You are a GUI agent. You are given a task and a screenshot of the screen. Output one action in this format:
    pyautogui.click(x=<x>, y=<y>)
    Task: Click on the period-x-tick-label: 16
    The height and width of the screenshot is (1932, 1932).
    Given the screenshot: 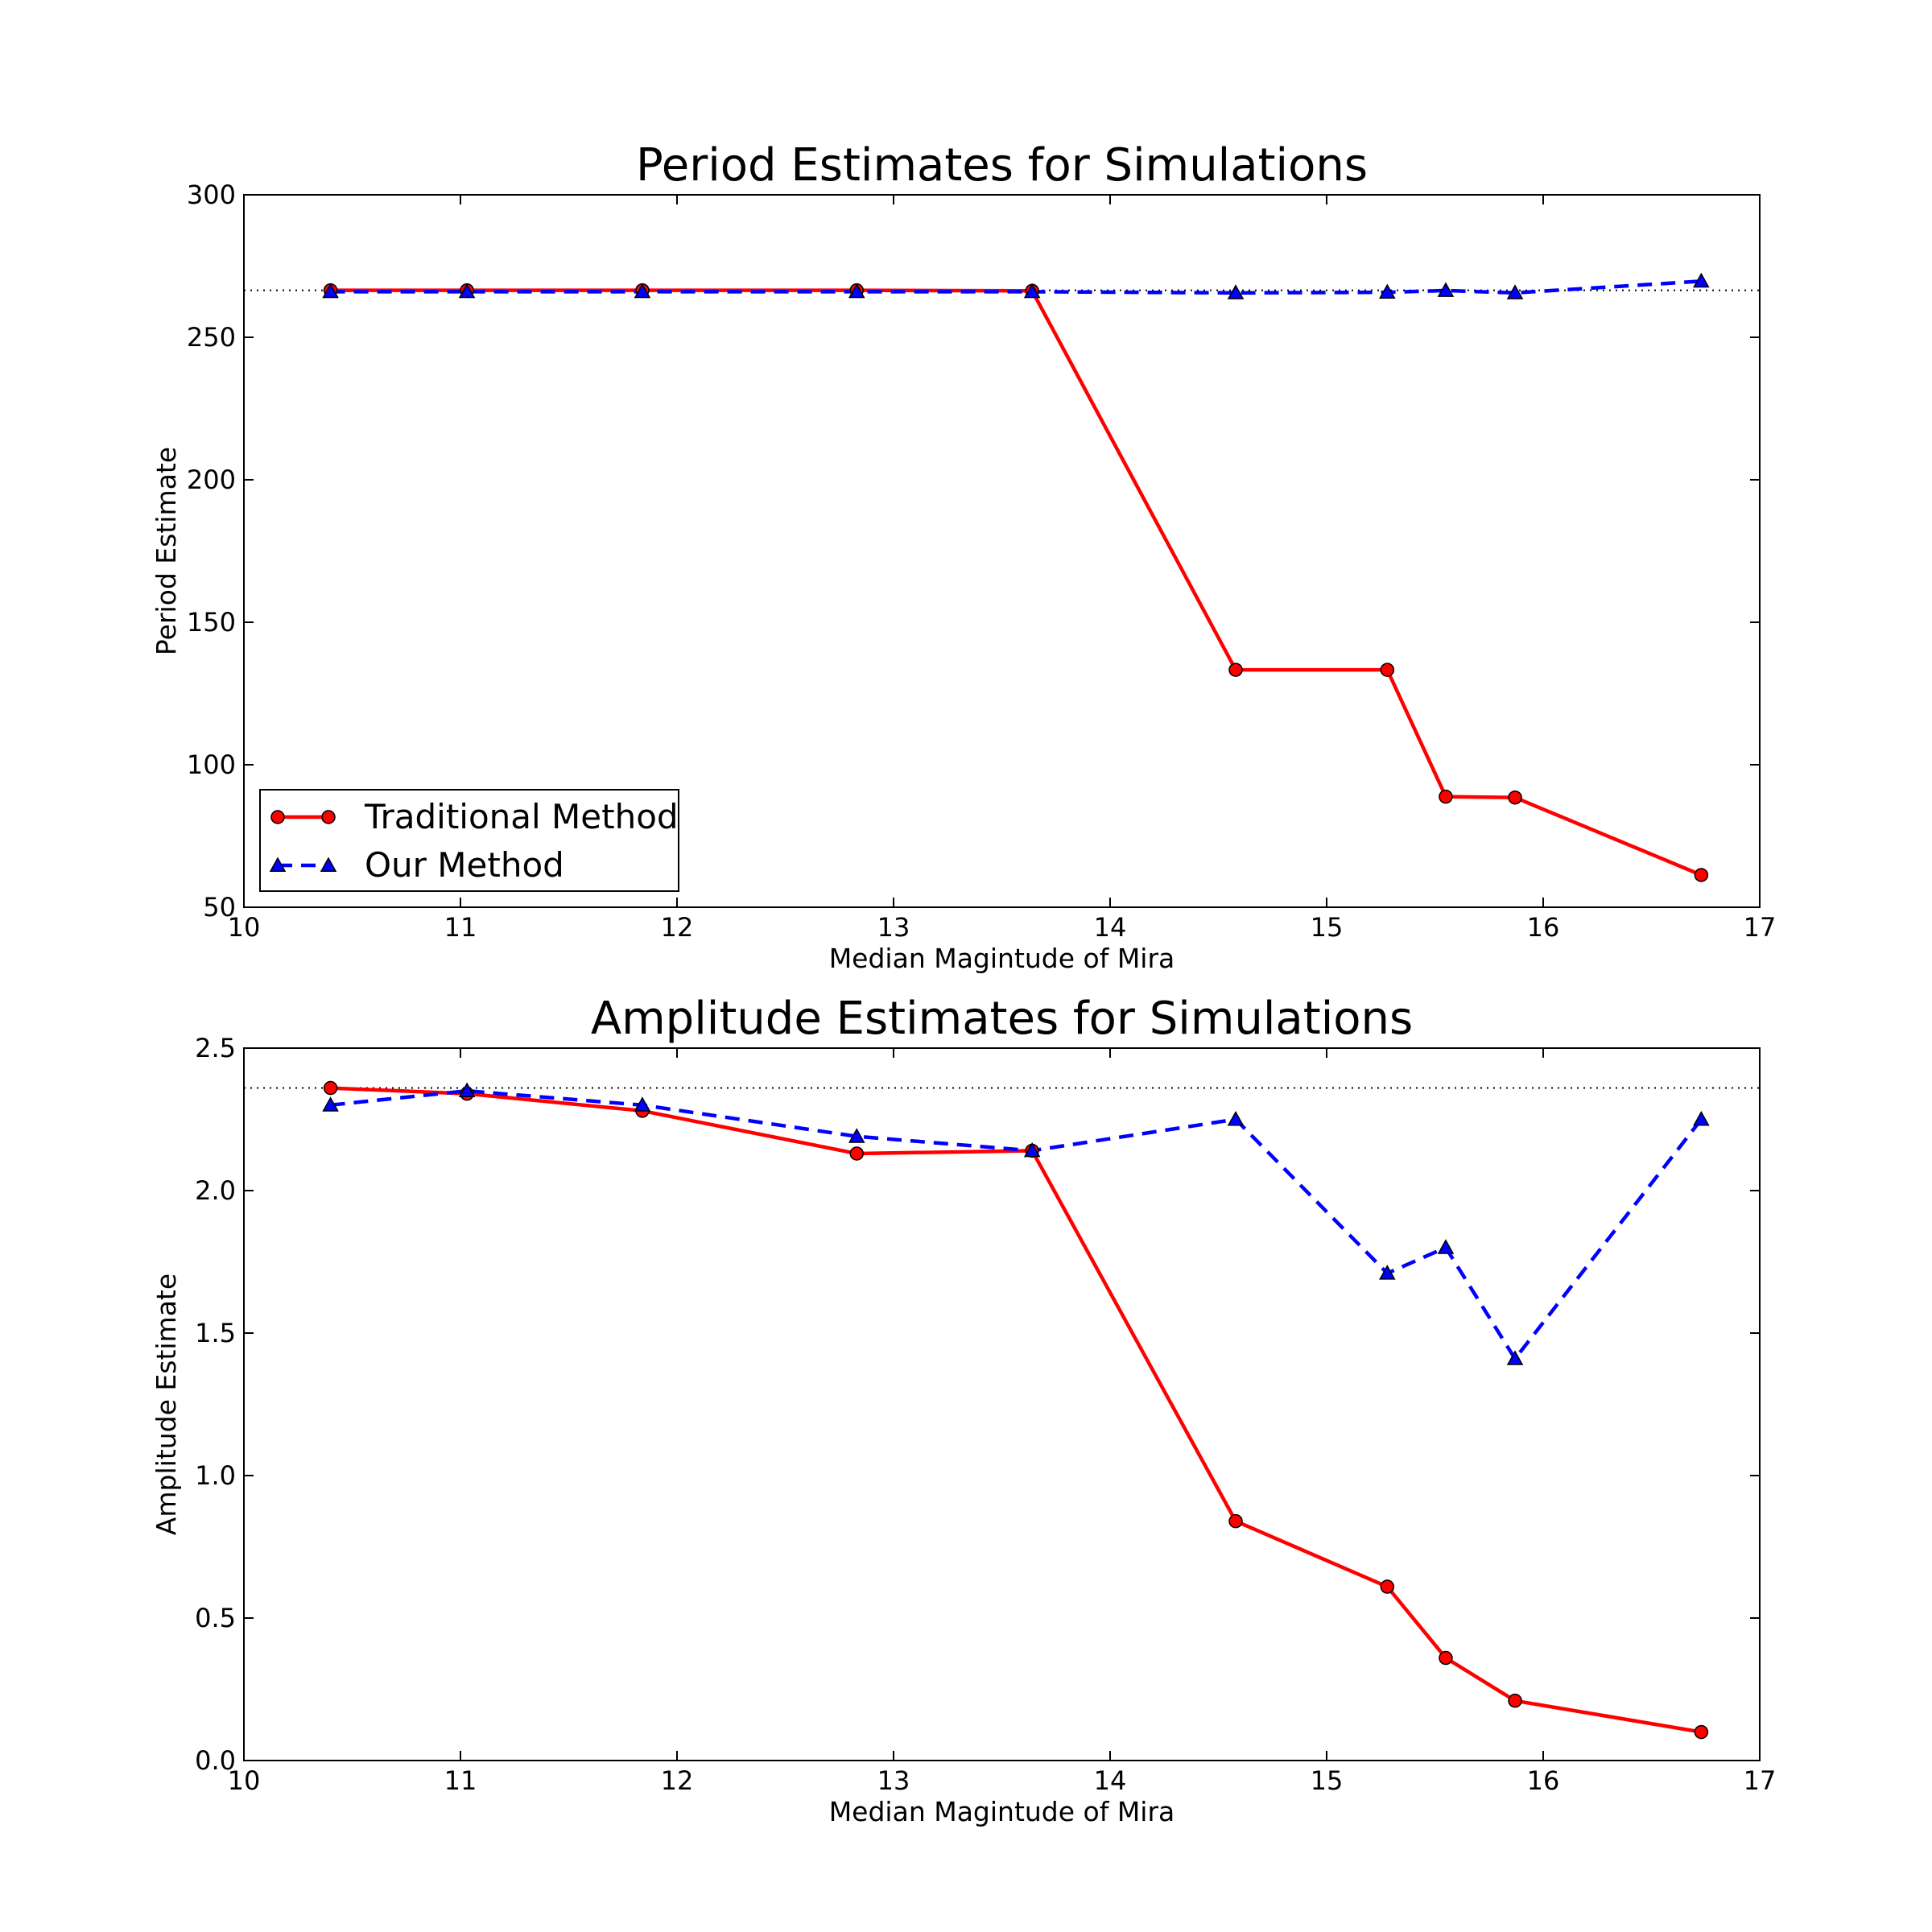 What is the action you would take?
    pyautogui.click(x=1543, y=927)
    